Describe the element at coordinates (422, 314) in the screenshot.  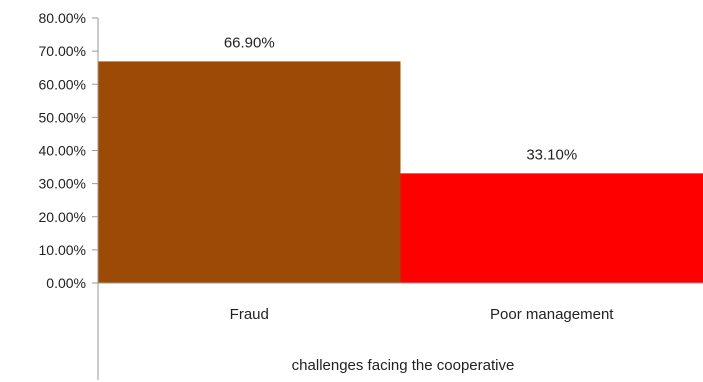
I see `category-labels: Fraud Poor management` at that location.